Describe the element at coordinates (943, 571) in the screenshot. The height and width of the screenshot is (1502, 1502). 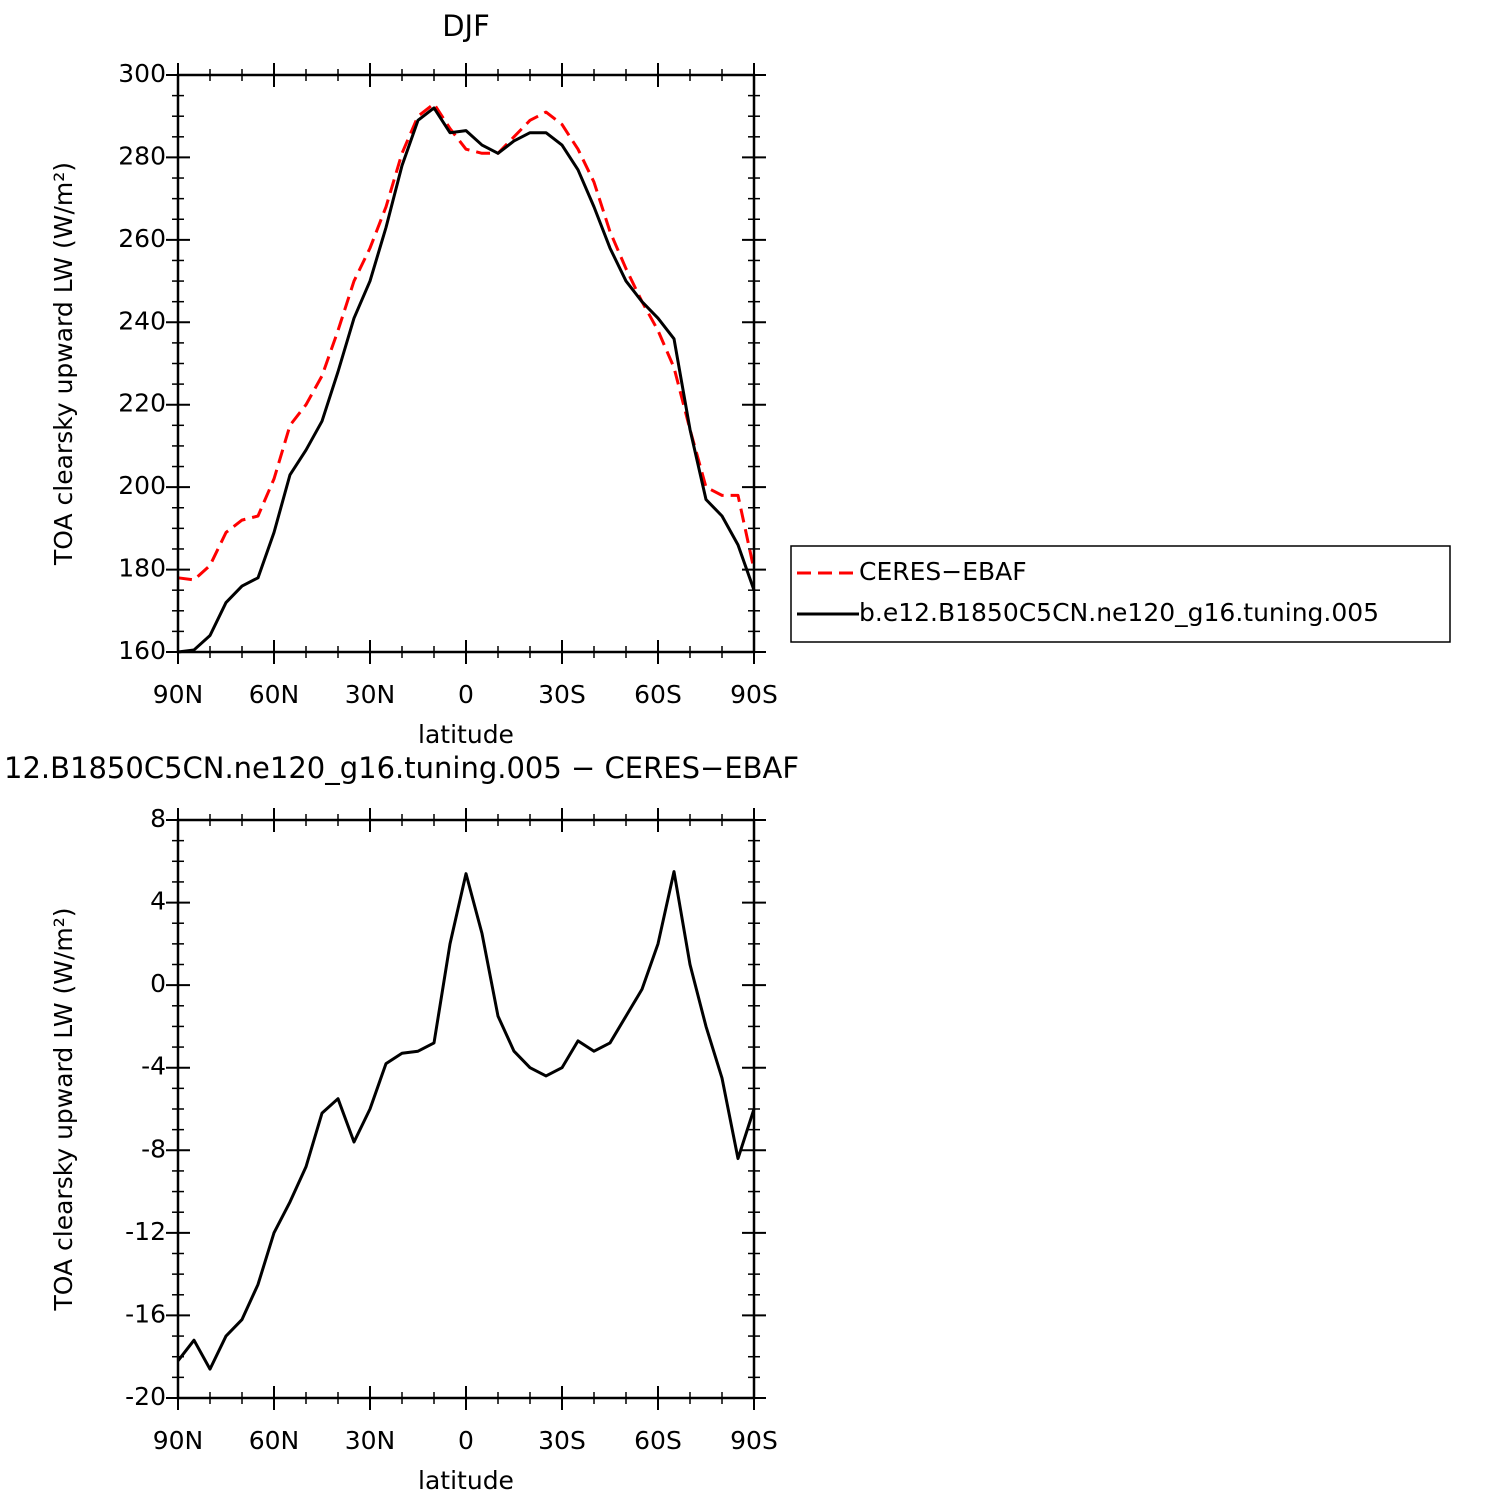
I see `legend-label: CERES−EBAF` at that location.